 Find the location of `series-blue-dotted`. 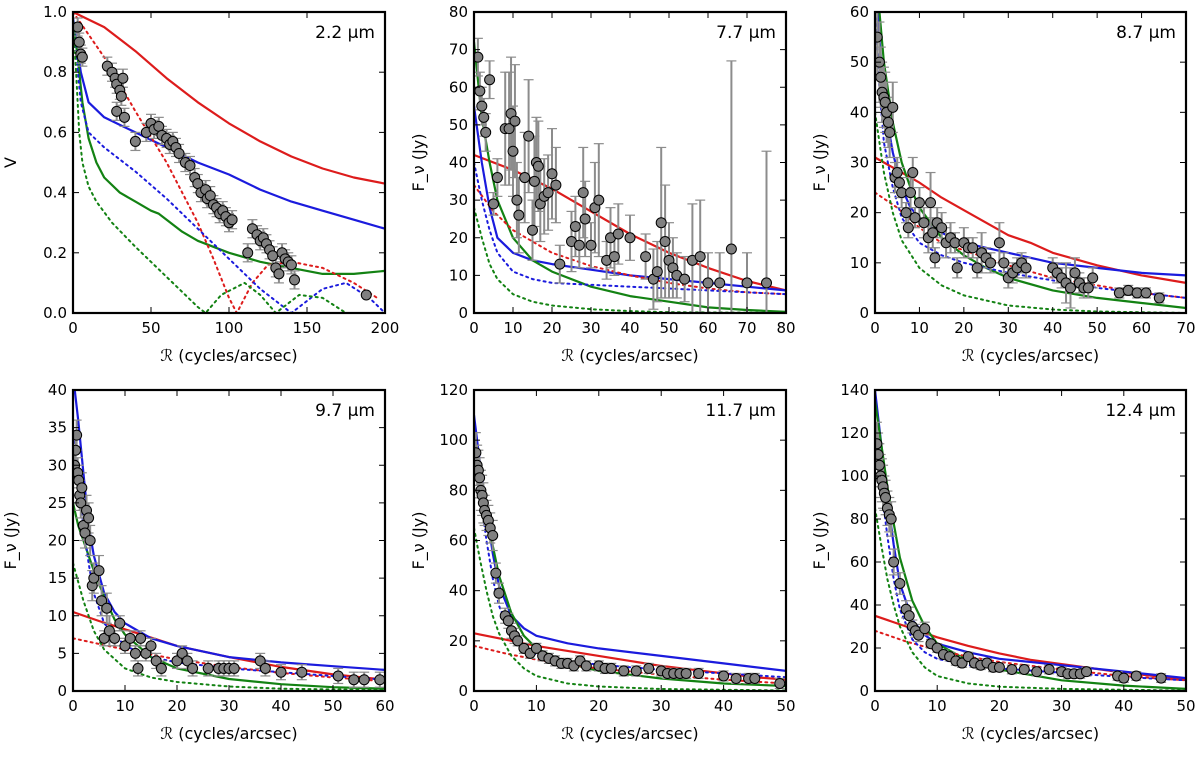

series-blue-dotted is located at coordinates (229, 557).